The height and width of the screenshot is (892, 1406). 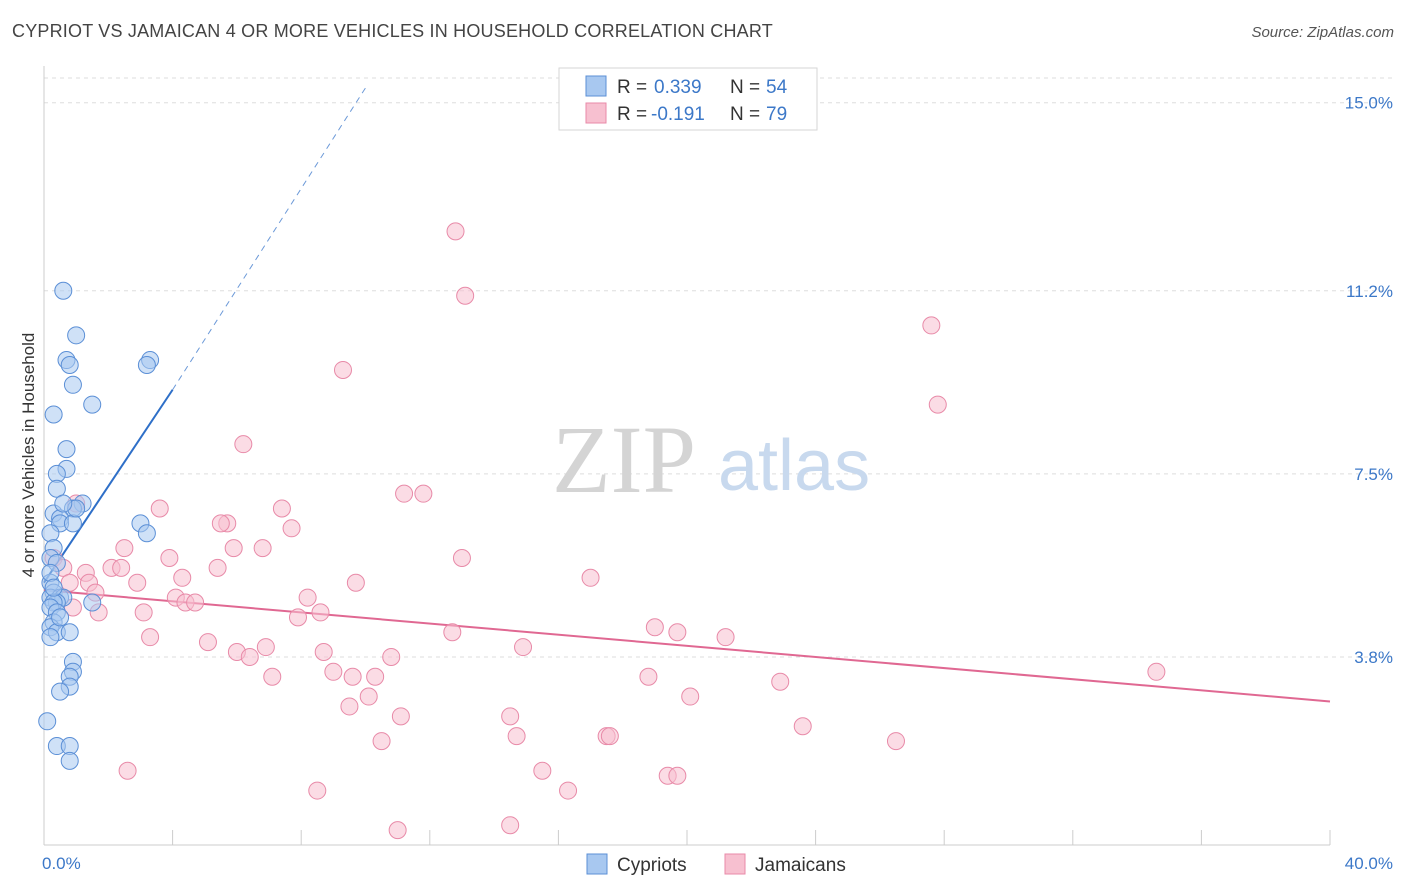 What do you see at coordinates (800, 865) in the screenshot?
I see `bottom-legend-label-jamaicans: Jamaicans` at bounding box center [800, 865].